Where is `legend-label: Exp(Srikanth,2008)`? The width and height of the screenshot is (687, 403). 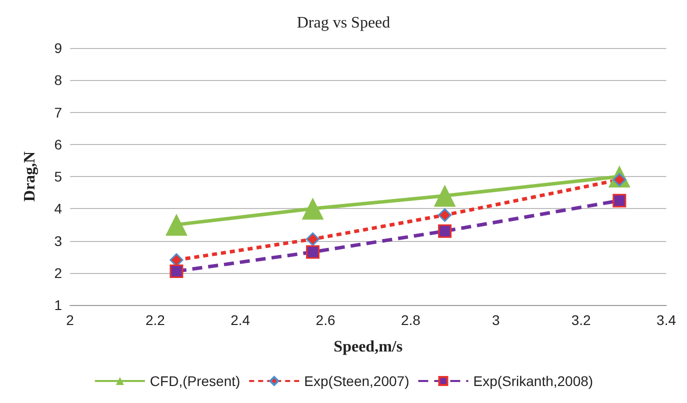 legend-label: Exp(Srikanth,2008) is located at coordinates (533, 381).